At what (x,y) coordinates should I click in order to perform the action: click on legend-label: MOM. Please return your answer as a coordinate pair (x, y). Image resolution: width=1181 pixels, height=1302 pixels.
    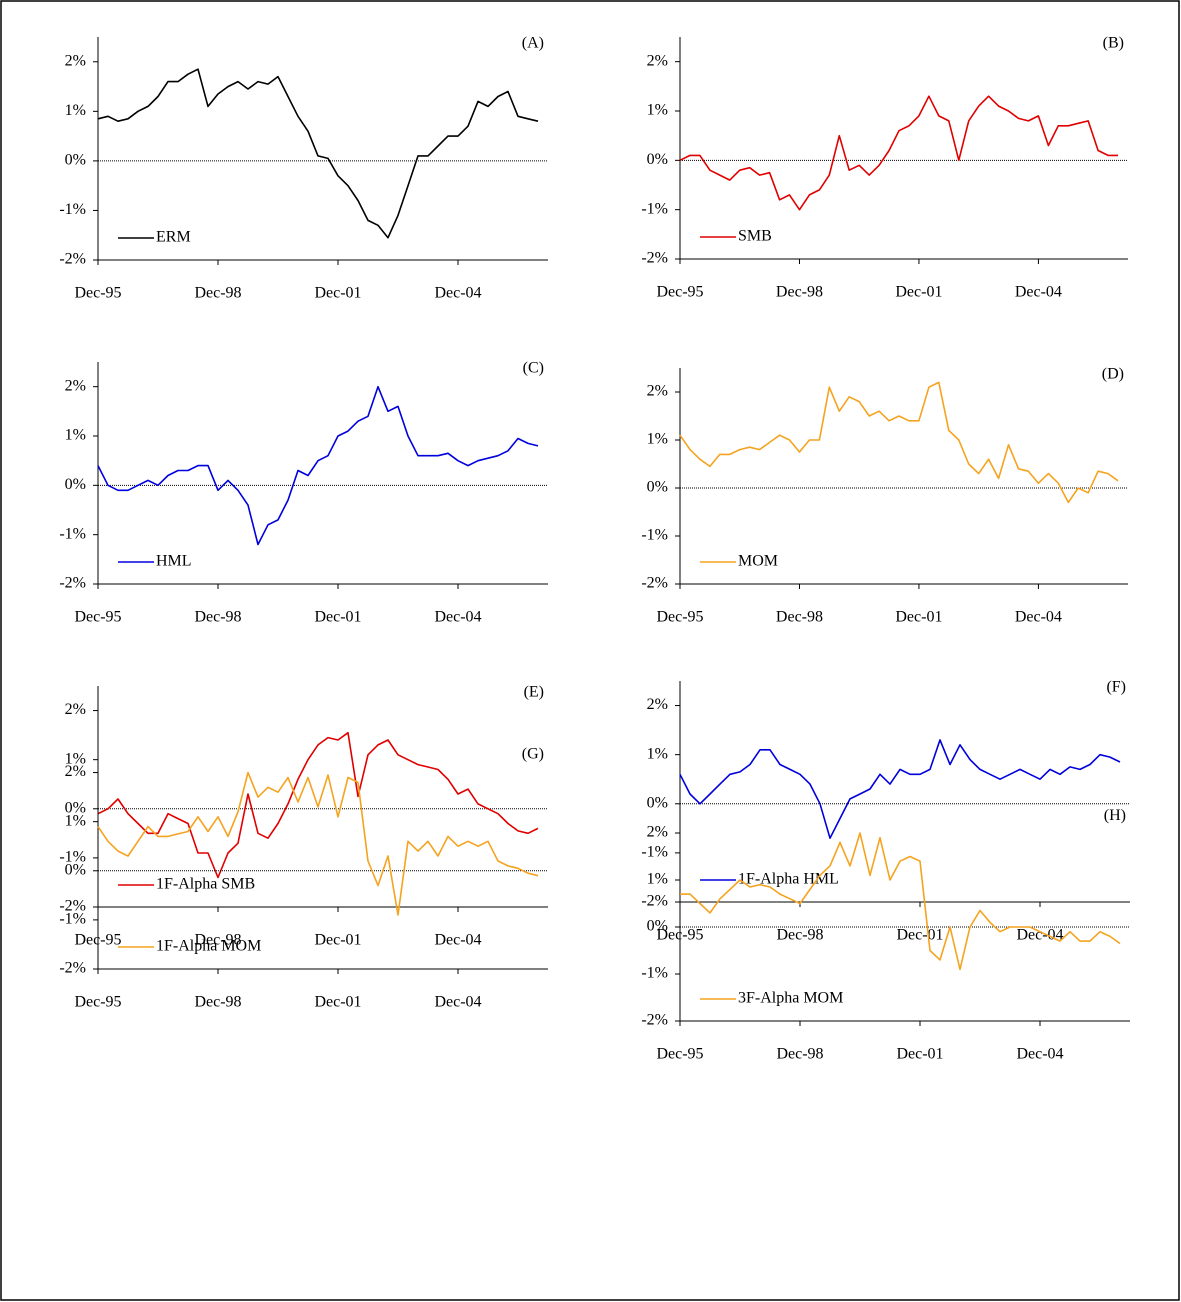
    Looking at the image, I should click on (758, 561).